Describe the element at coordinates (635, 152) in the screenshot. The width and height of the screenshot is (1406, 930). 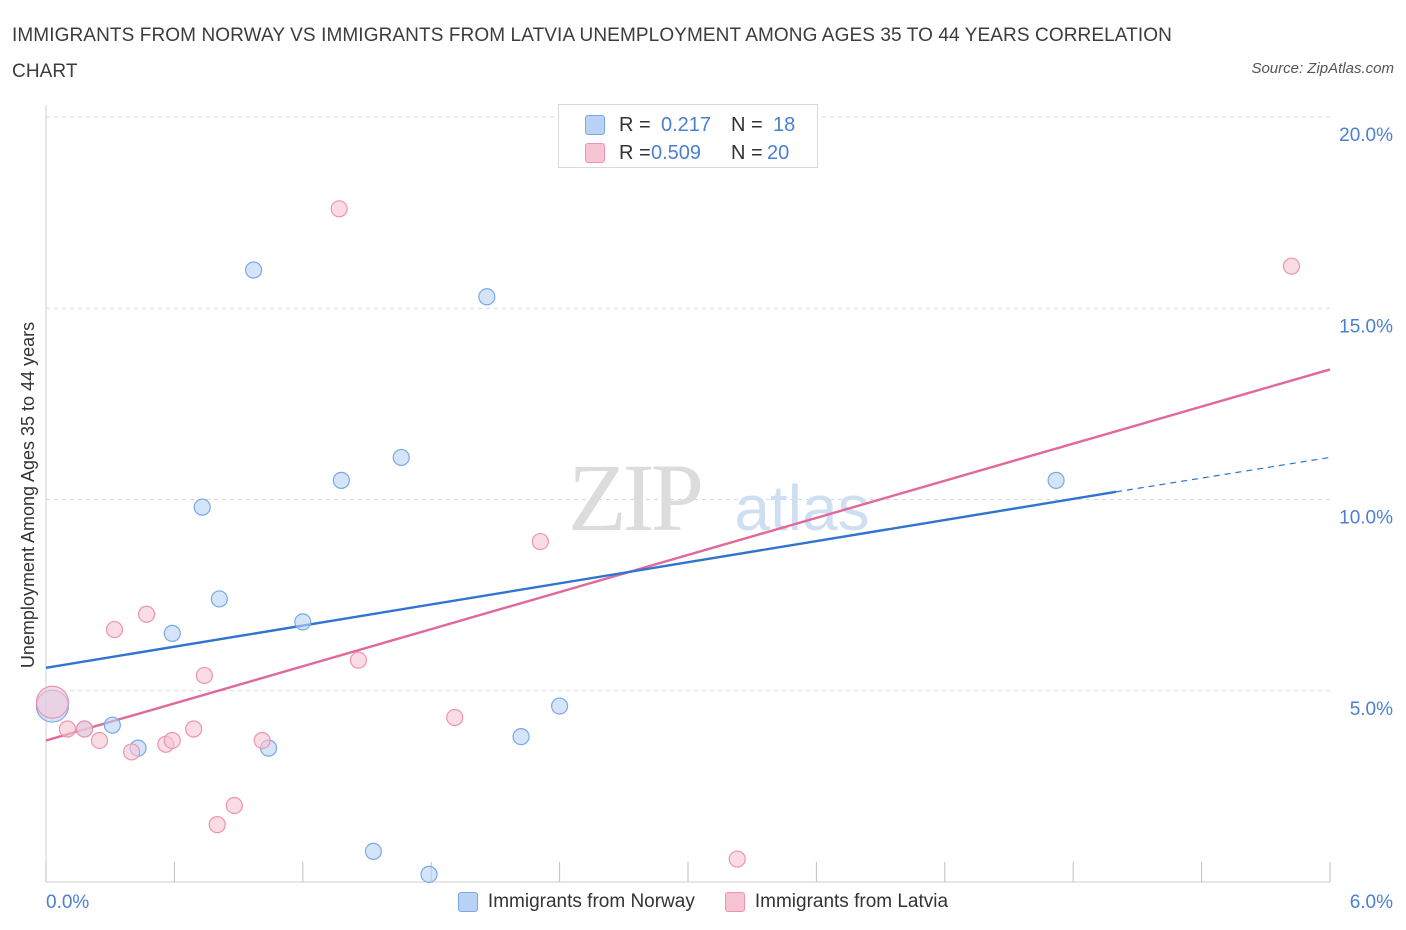
I see `latvia-r-label: R =` at that location.